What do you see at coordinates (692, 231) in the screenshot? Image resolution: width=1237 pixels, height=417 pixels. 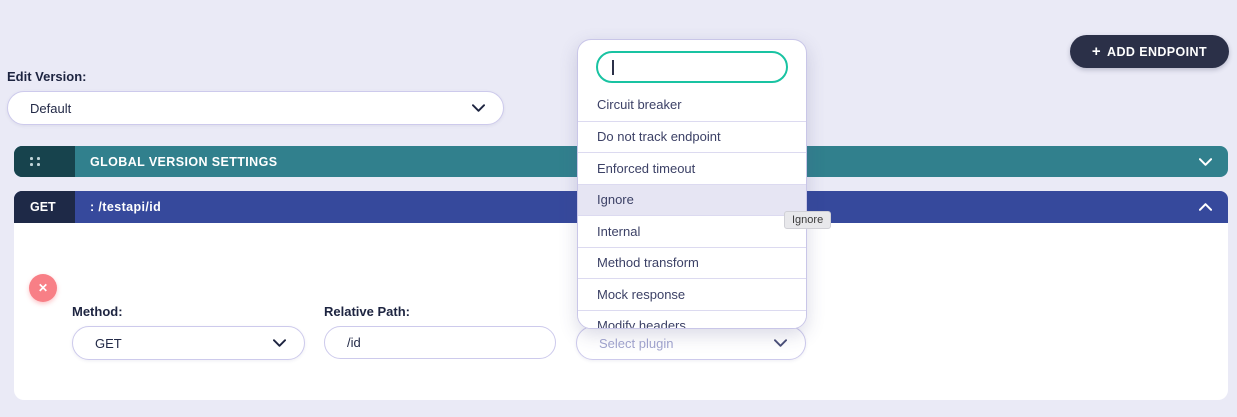 I see `menu-item-internal: Internal` at bounding box center [692, 231].